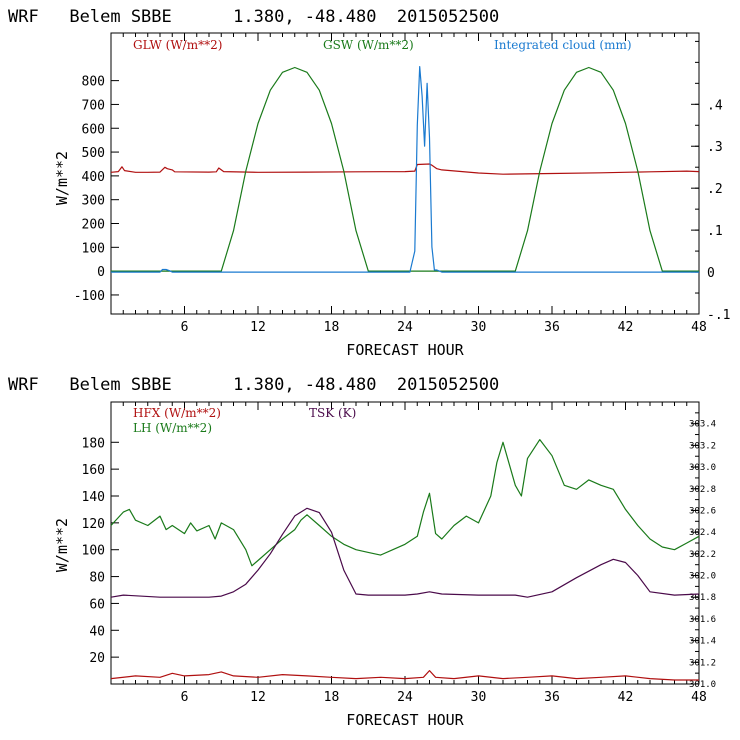 The height and width of the screenshot is (740, 740). What do you see at coordinates (626, 697) in the screenshot?
I see `chart-2-xtick-label: 42` at bounding box center [626, 697].